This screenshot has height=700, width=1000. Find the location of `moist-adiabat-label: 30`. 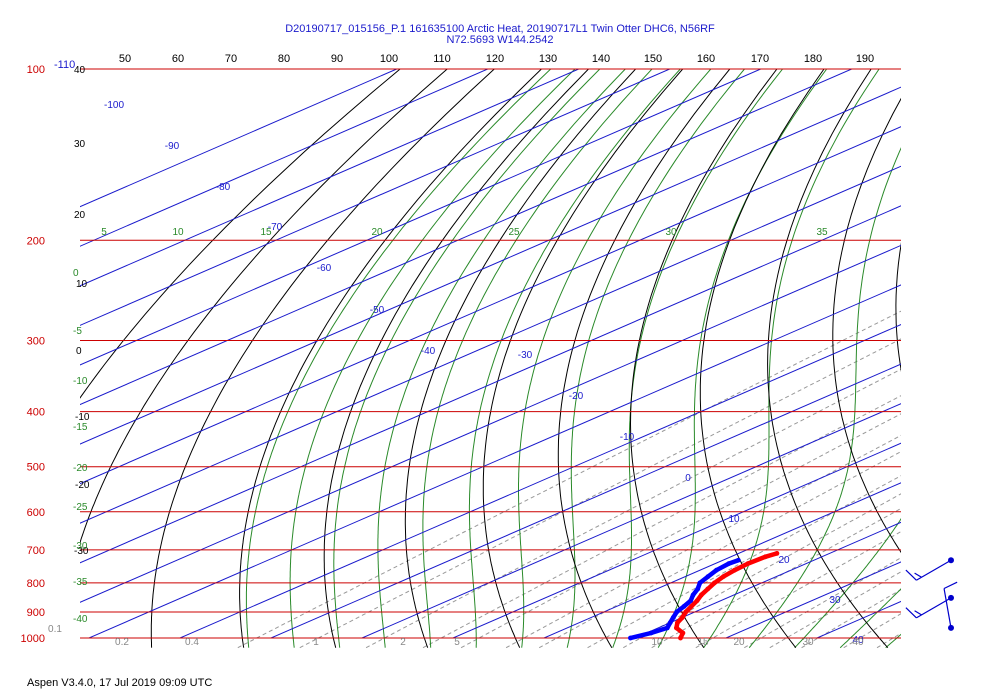

moist-adiabat-label: 30 is located at coordinates (671, 232).